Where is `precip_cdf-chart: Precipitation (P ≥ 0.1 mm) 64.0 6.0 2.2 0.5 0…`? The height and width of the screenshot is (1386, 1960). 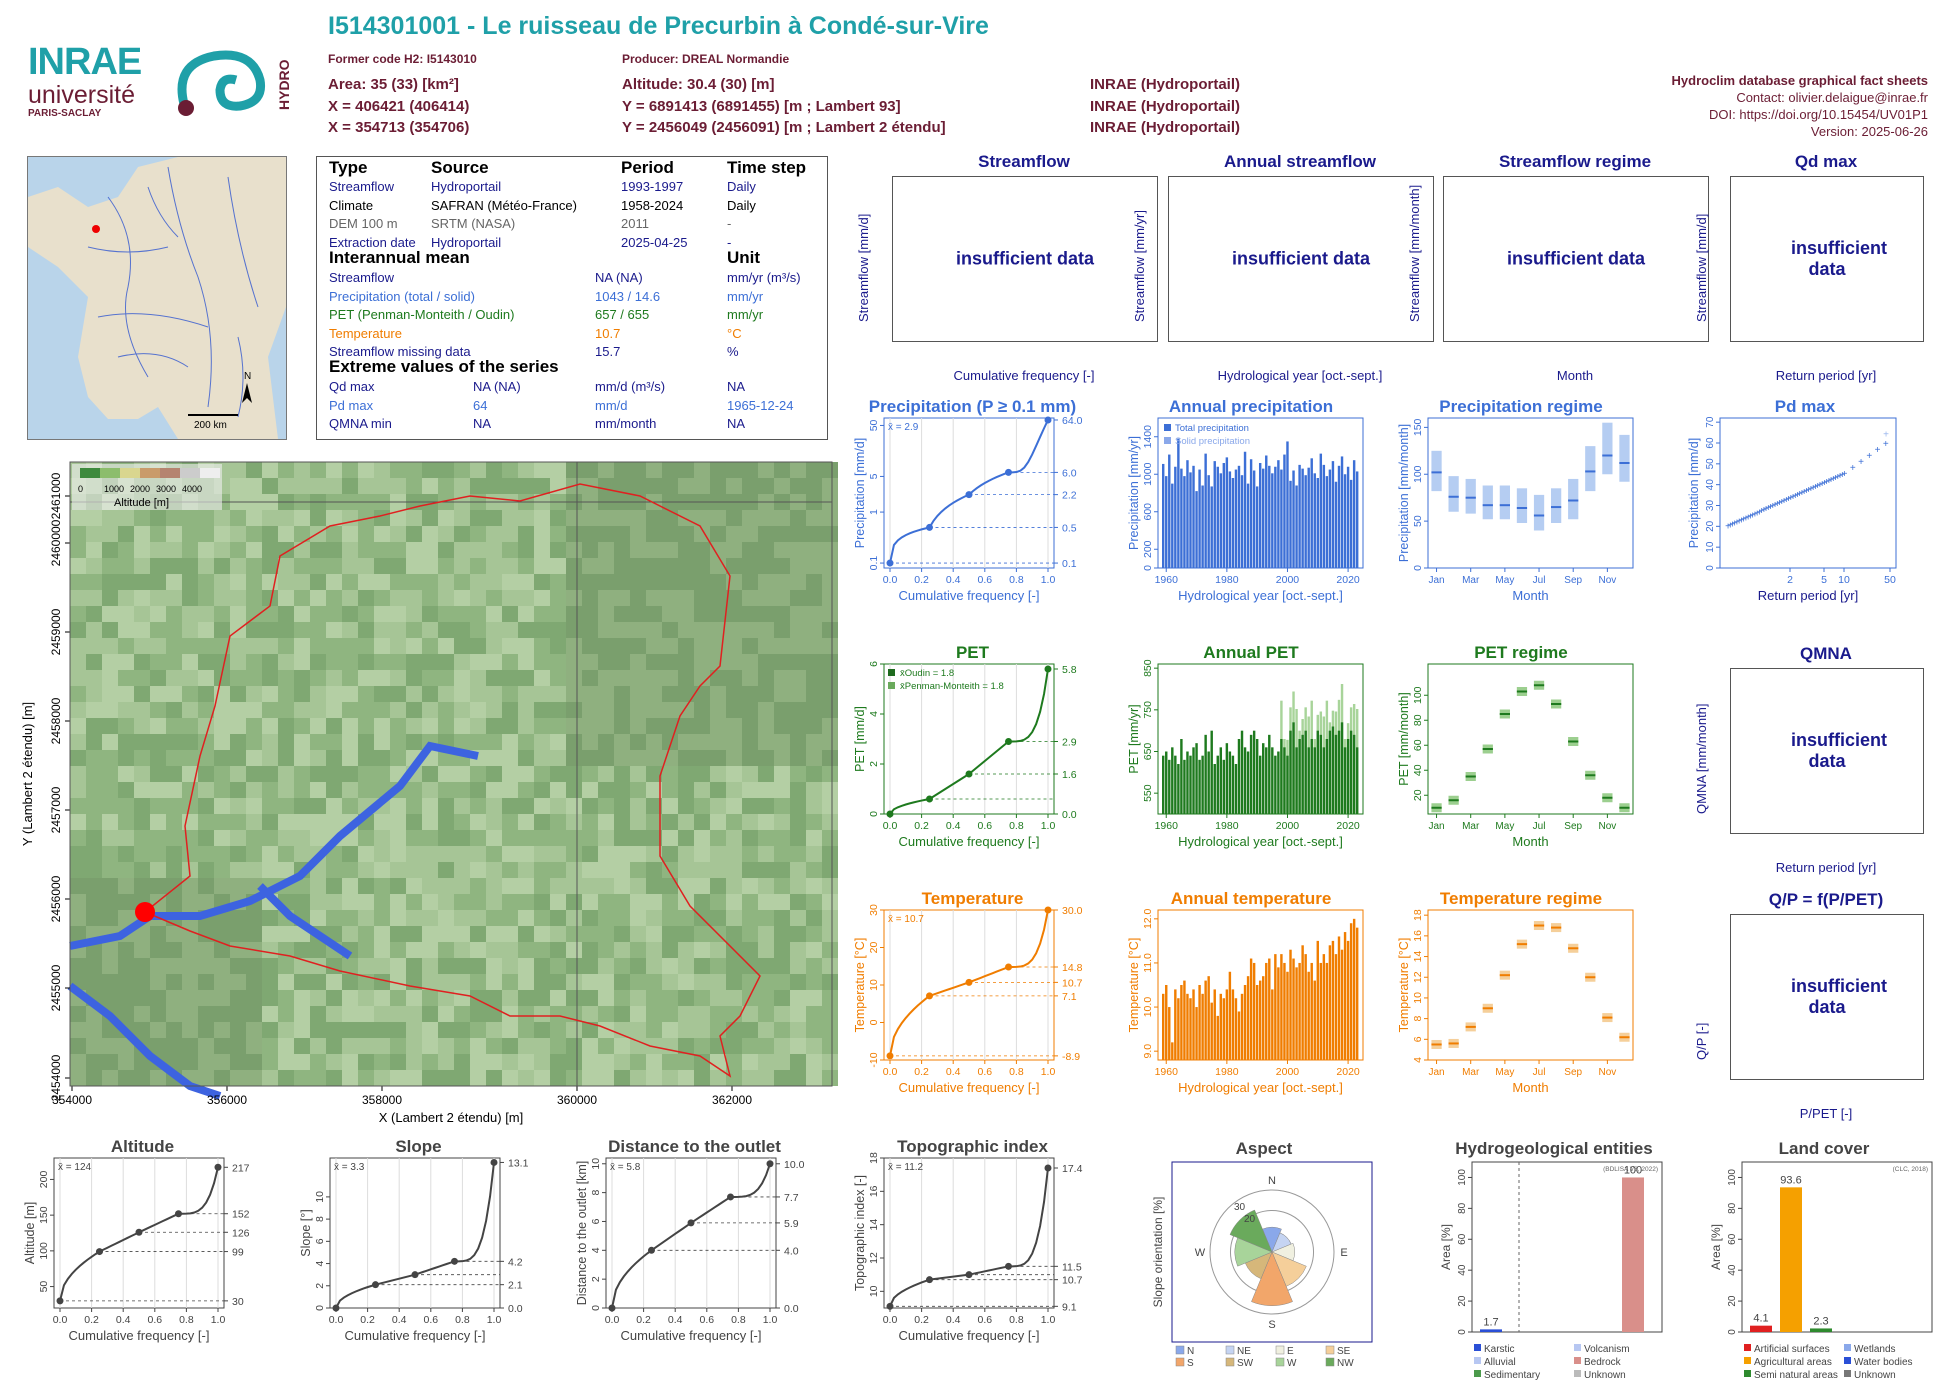
precip_cdf-chart: Precipitation (P ≥ 0.1 mm) 64.0 6.0 2.2 0.5 0… is located at coordinates (972, 503).